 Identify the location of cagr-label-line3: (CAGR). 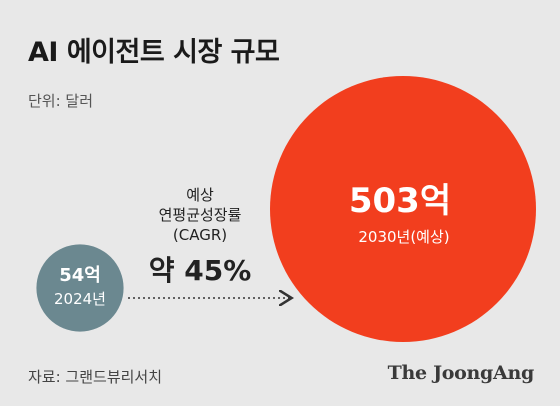
(200, 235).